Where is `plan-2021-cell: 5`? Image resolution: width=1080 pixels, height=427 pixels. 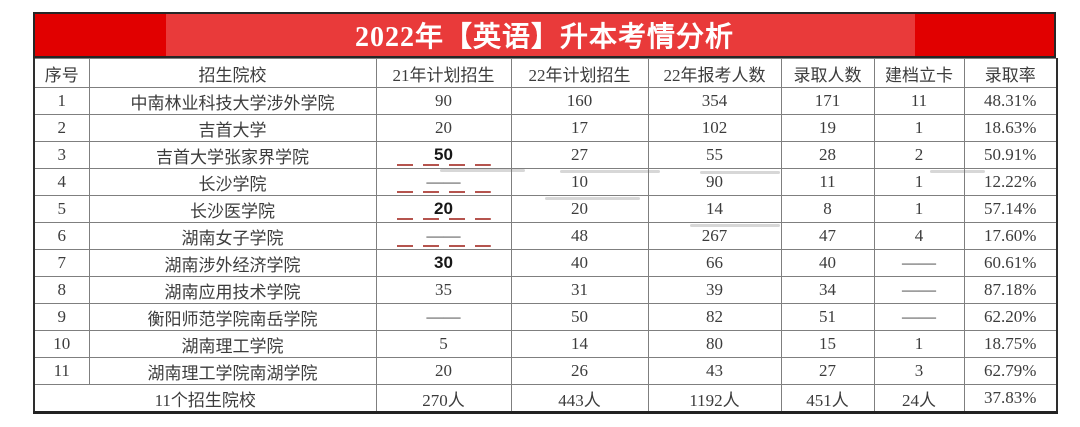 plan-2021-cell: 5 is located at coordinates (443, 344).